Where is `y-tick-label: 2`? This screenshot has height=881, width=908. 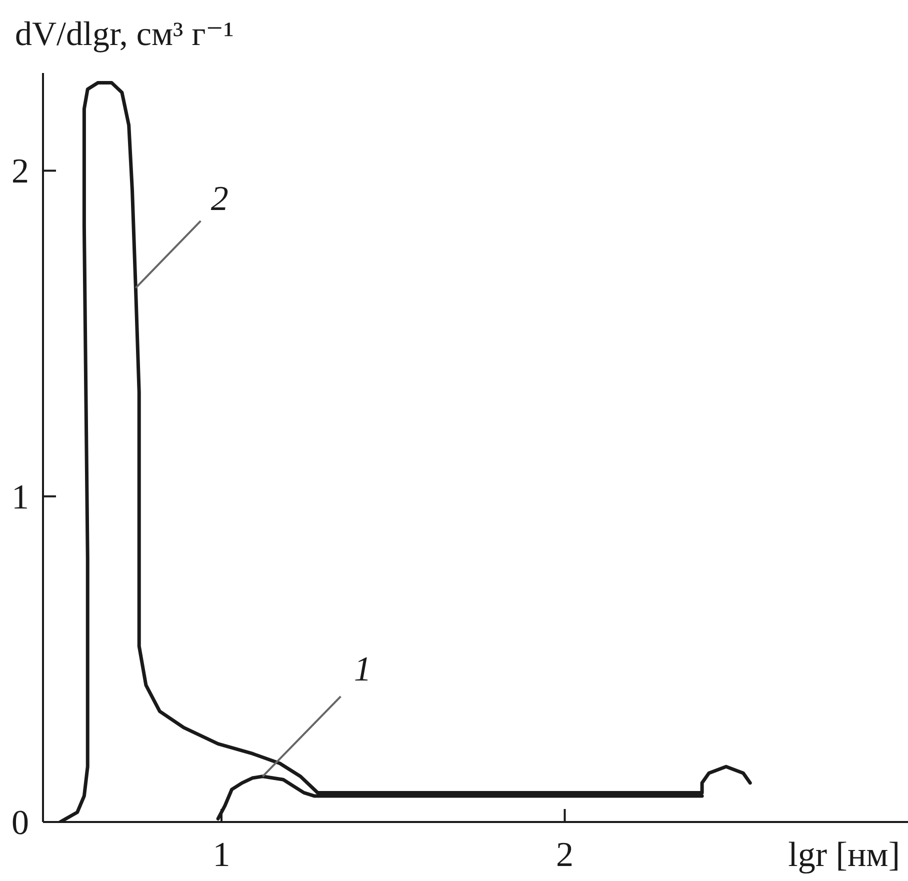
y-tick-label: 2 is located at coordinates (20, 171).